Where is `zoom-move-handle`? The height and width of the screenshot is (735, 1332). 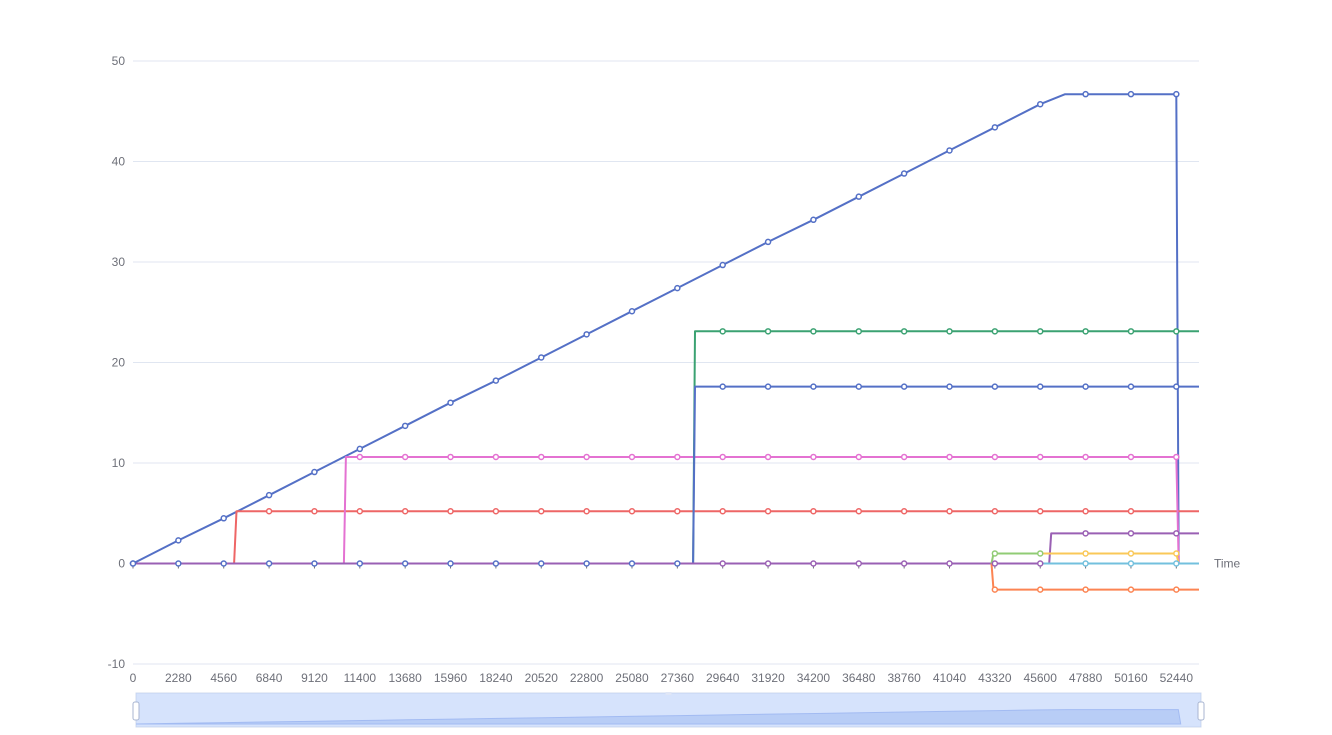
zoom-move-handle is located at coordinates (668, 693).